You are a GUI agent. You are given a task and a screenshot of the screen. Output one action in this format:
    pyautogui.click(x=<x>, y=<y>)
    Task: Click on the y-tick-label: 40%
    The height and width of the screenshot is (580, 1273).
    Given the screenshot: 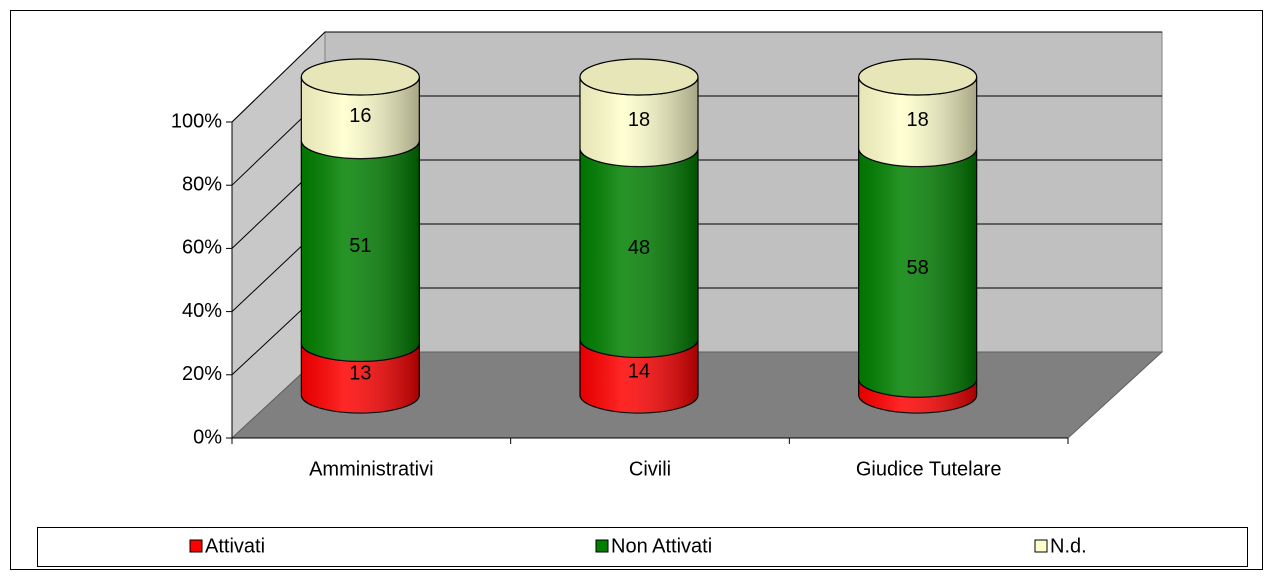 What is the action you would take?
    pyautogui.click(x=202, y=311)
    